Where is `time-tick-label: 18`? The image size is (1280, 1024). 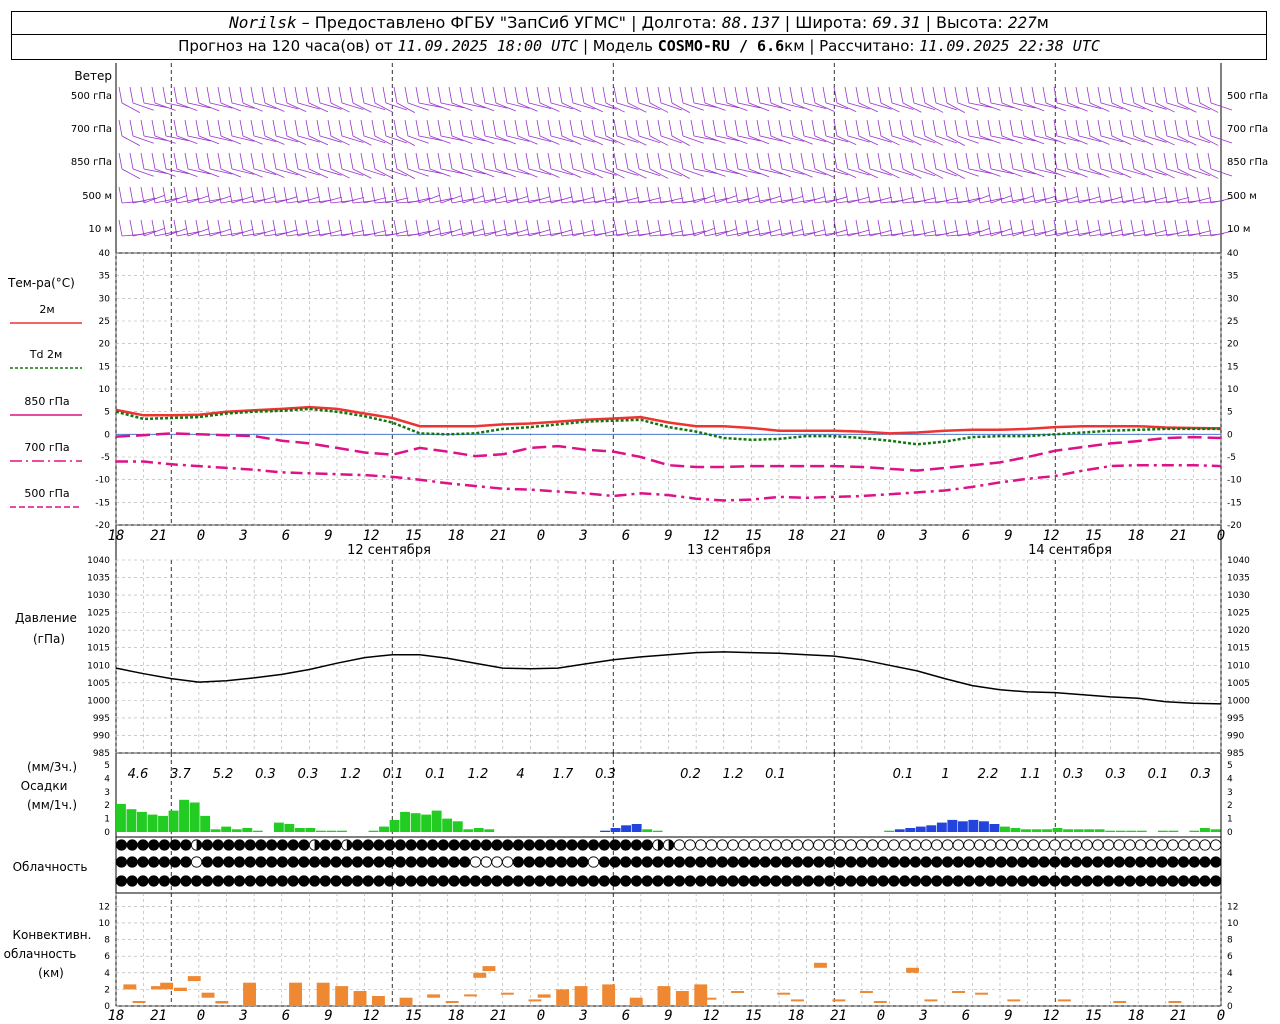 time-tick-label: 18 is located at coordinates (796, 536).